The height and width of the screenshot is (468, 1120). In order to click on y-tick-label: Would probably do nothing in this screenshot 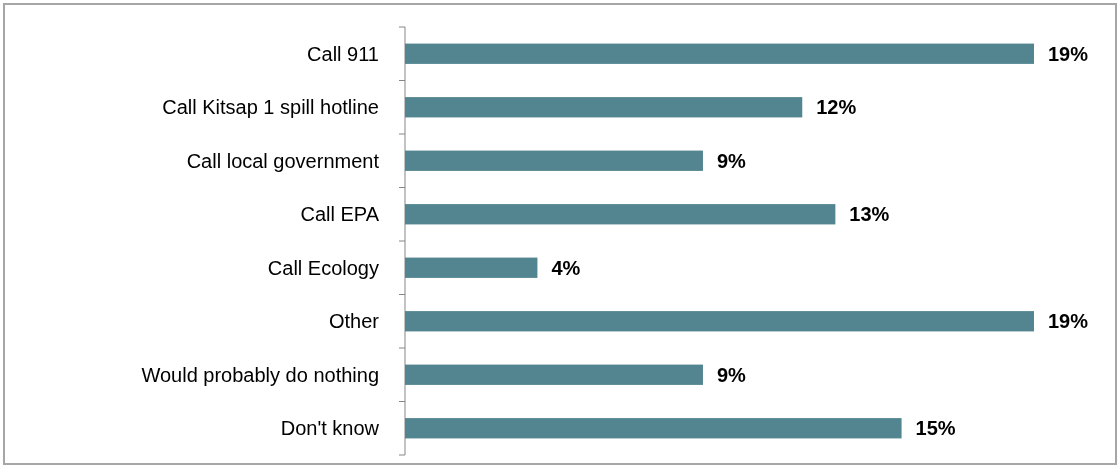, I will do `click(260, 374)`.